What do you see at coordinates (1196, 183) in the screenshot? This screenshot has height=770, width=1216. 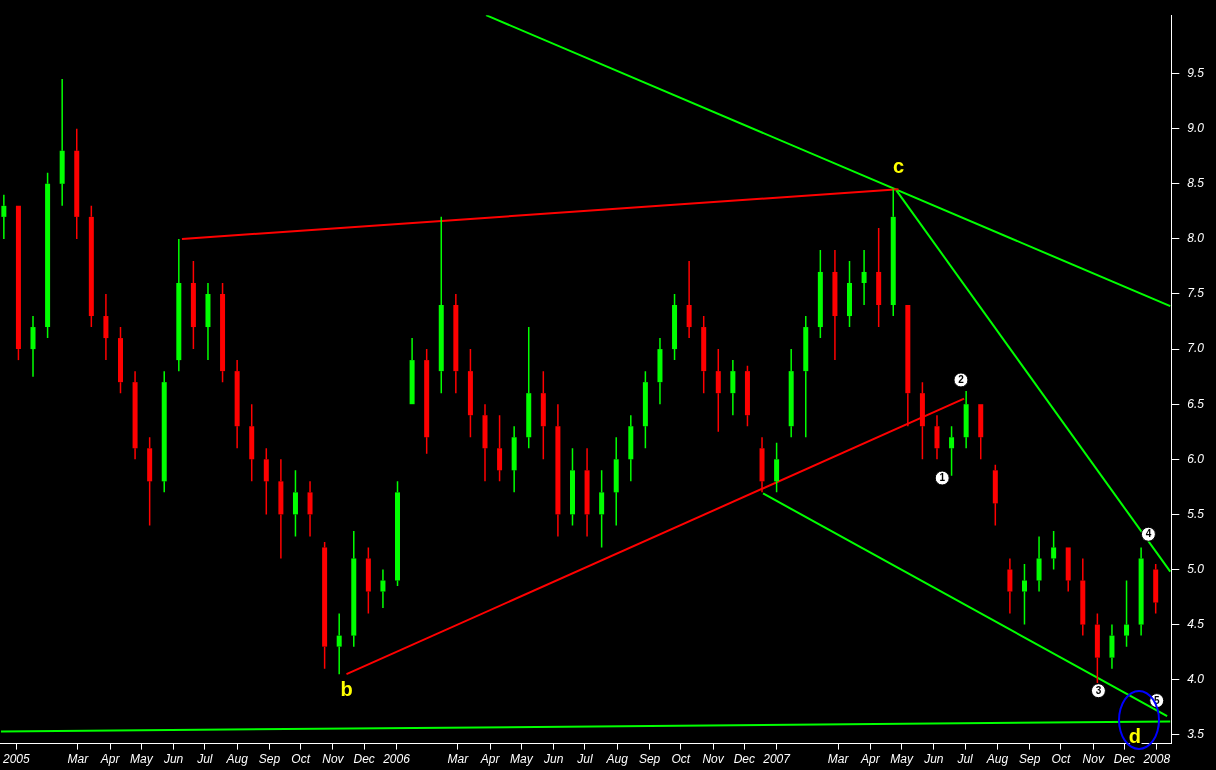 I see `y-tick-label: 8.5` at bounding box center [1196, 183].